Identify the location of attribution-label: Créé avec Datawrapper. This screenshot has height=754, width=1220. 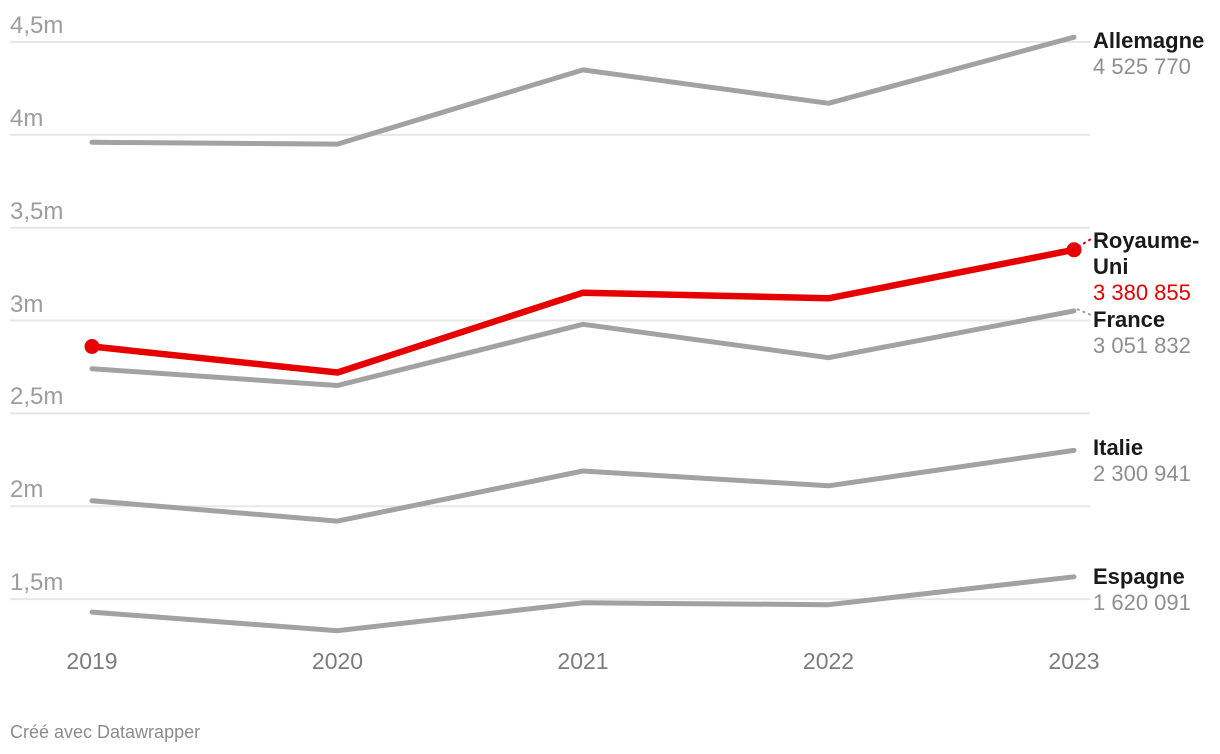
(105, 732).